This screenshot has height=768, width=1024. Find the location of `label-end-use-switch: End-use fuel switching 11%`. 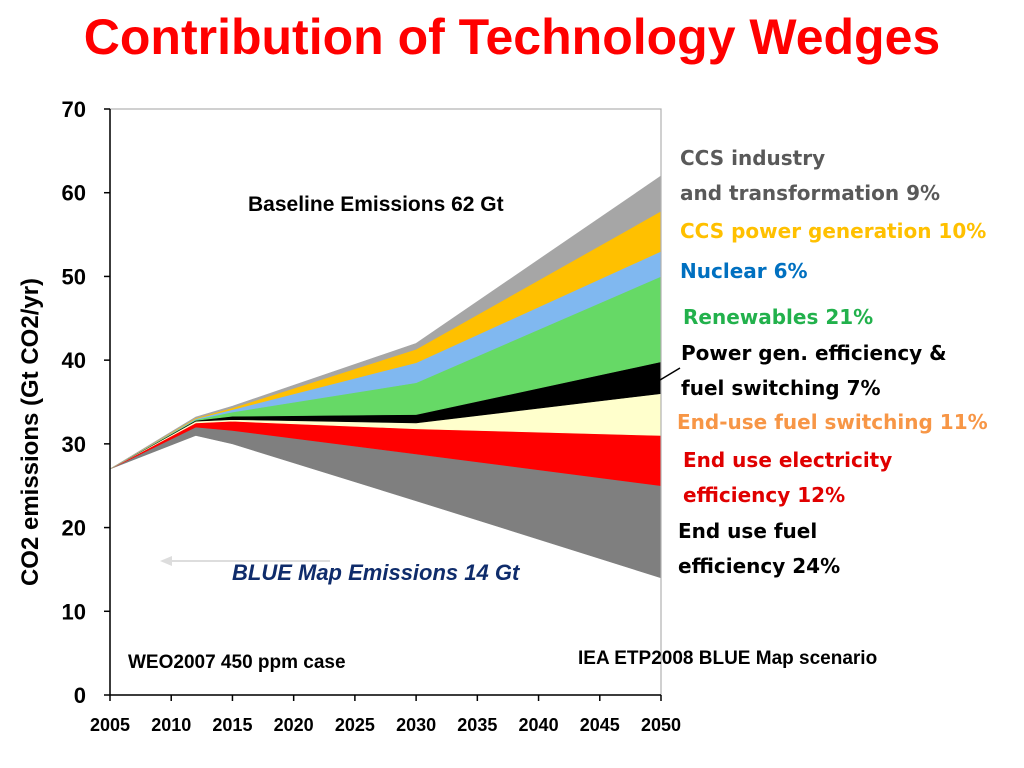

label-end-use-switch: End-use fuel switching 11% is located at coordinates (832, 422).